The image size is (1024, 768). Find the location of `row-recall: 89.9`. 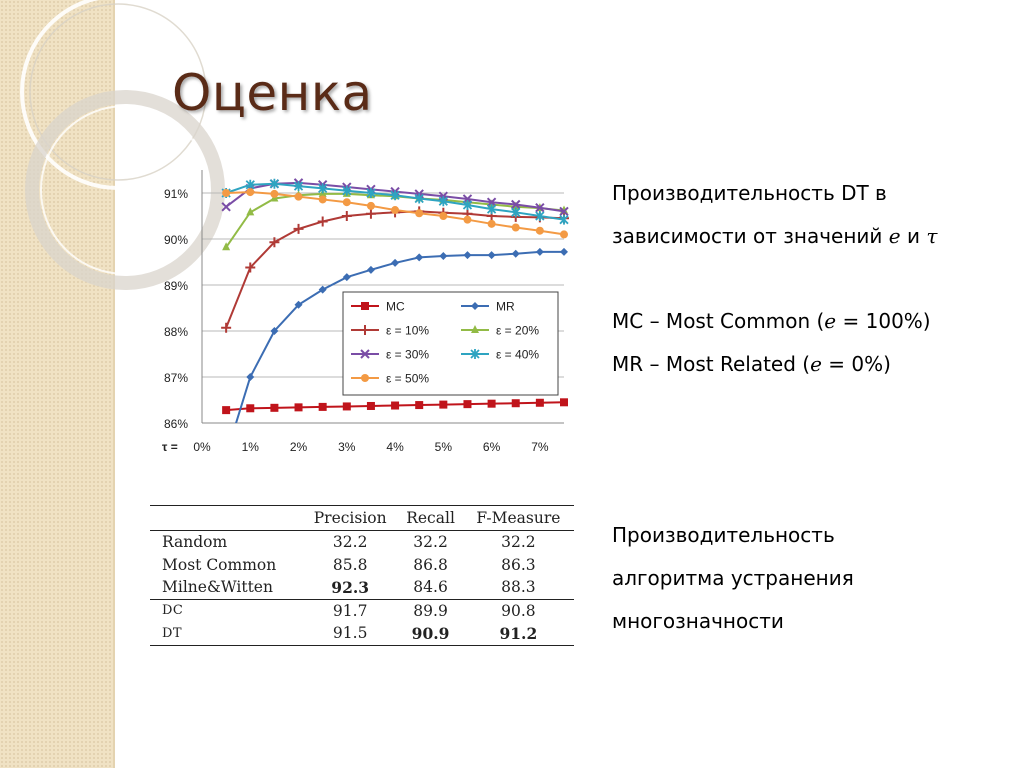

row-recall: 89.9 is located at coordinates (430, 610).